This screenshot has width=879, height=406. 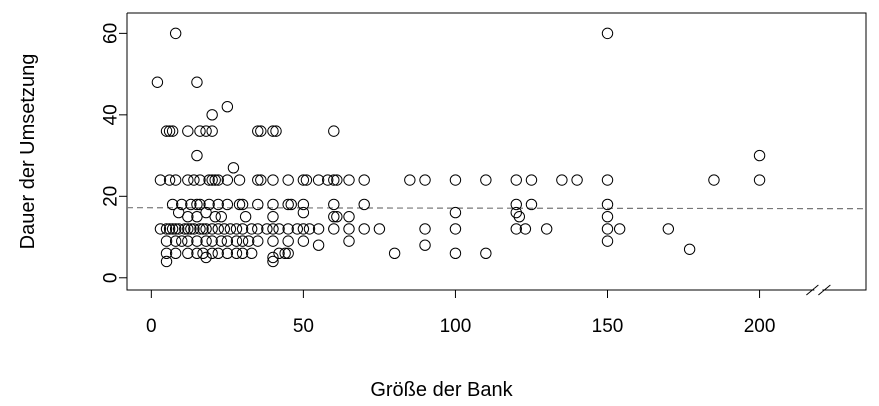 I want to click on y-tick-label: 60, so click(x=111, y=33).